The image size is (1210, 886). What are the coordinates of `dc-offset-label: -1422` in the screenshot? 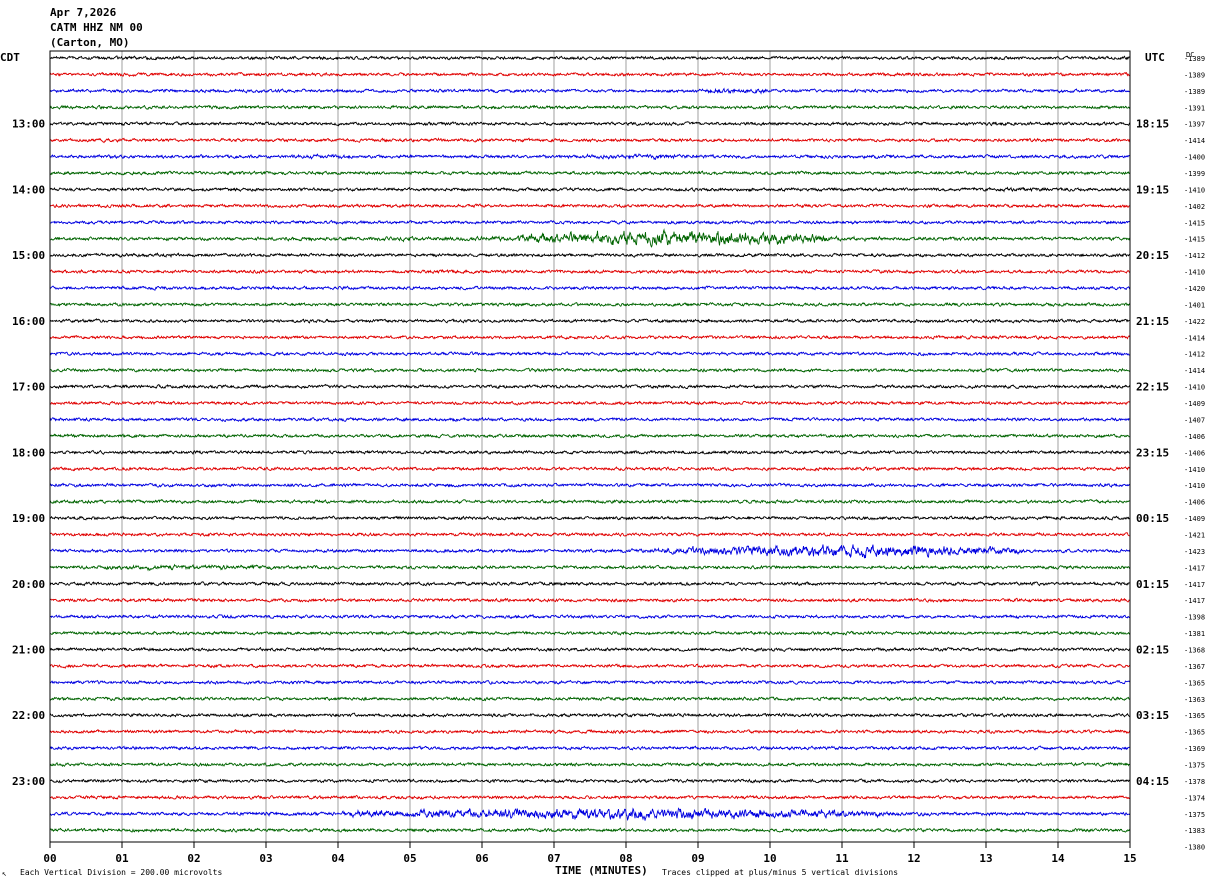 It's located at (1194, 322).